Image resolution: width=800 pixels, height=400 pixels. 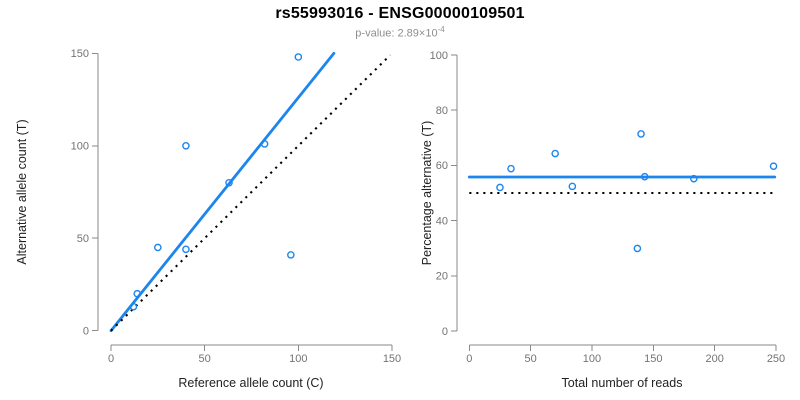 I want to click on y-tick-label: 80, so click(x=442, y=111).